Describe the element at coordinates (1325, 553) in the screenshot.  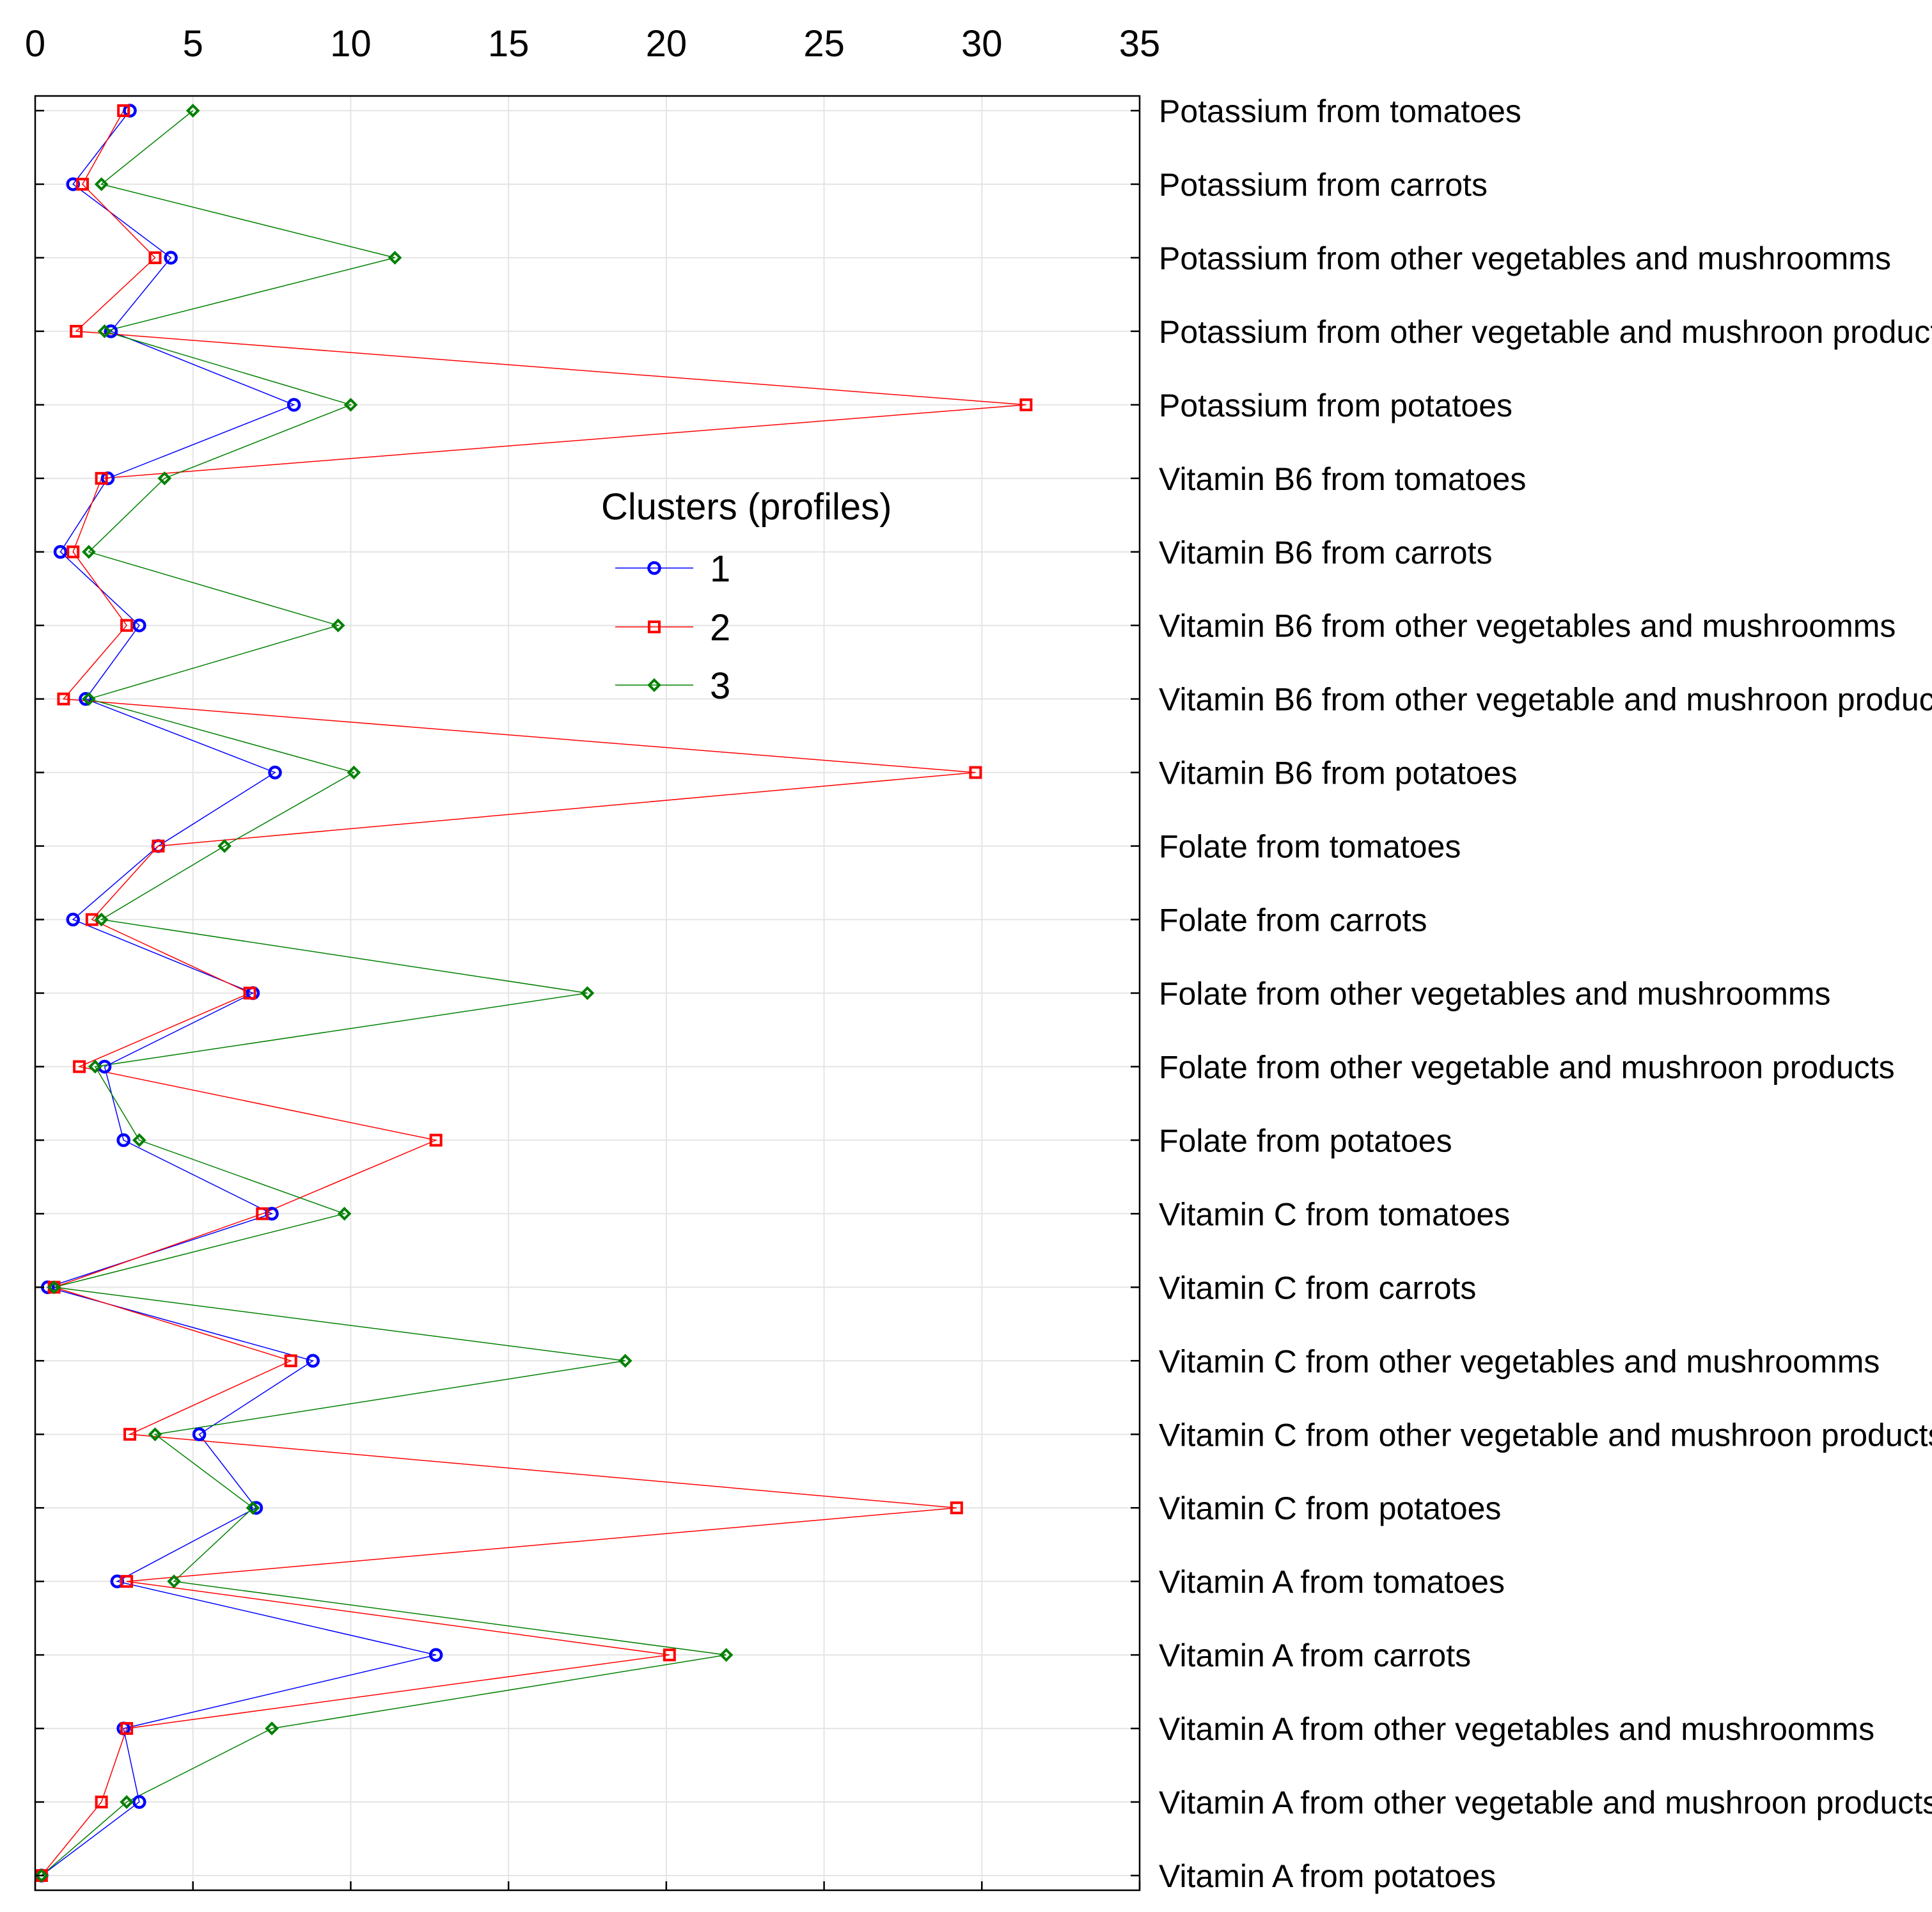
I see `category-label: Vitamin B6 from carrots` at that location.